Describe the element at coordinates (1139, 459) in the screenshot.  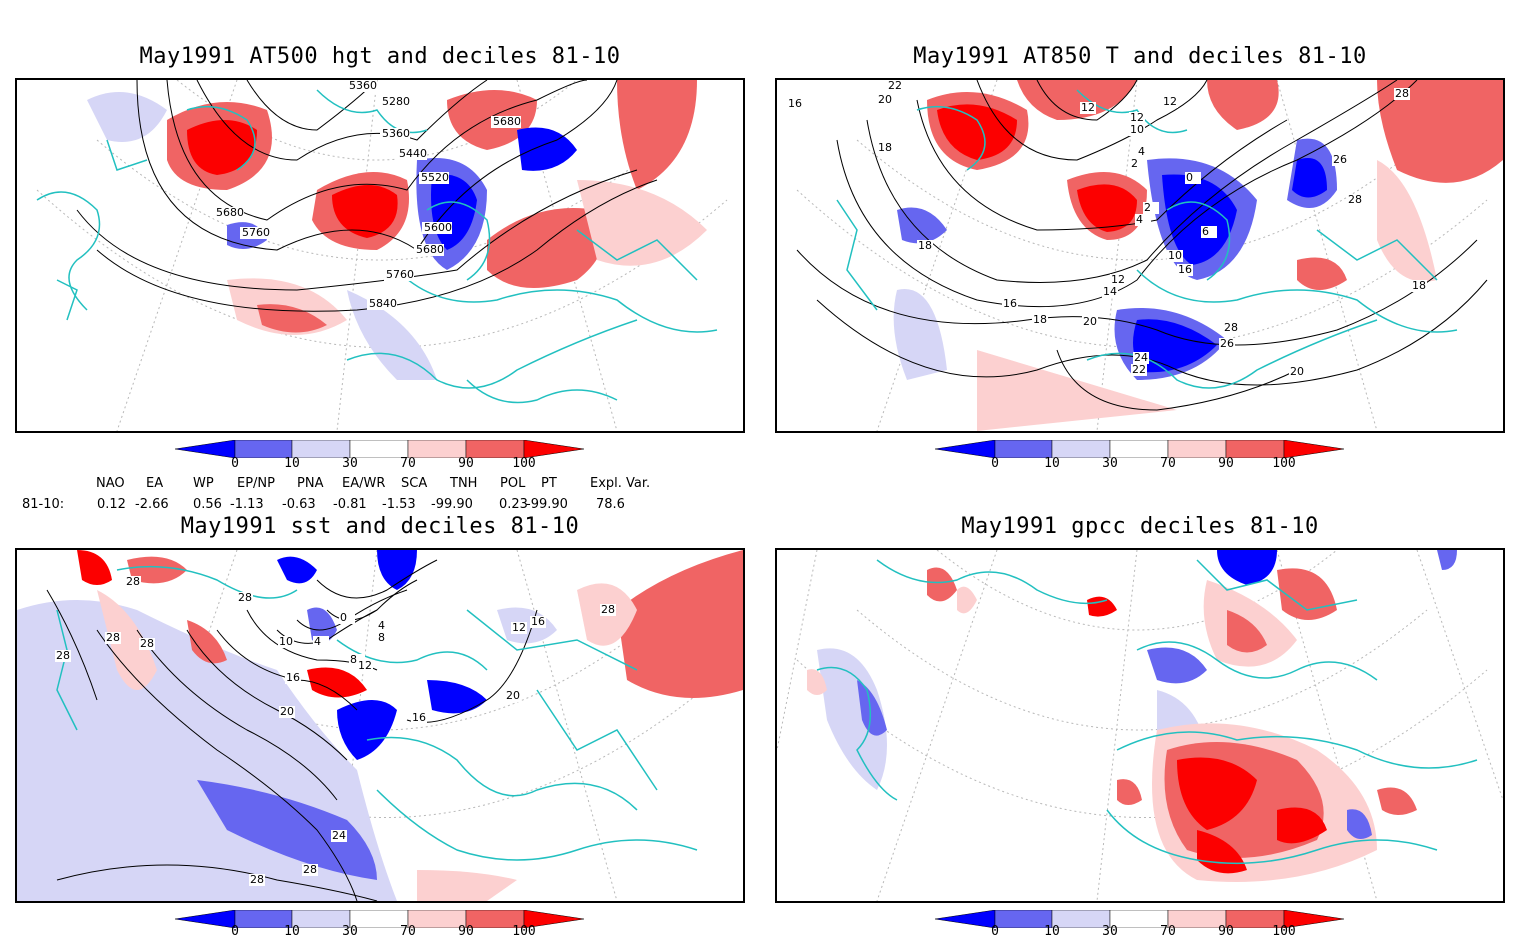
I see `colorbar-t850: 0 10 30 70 90 100` at that location.